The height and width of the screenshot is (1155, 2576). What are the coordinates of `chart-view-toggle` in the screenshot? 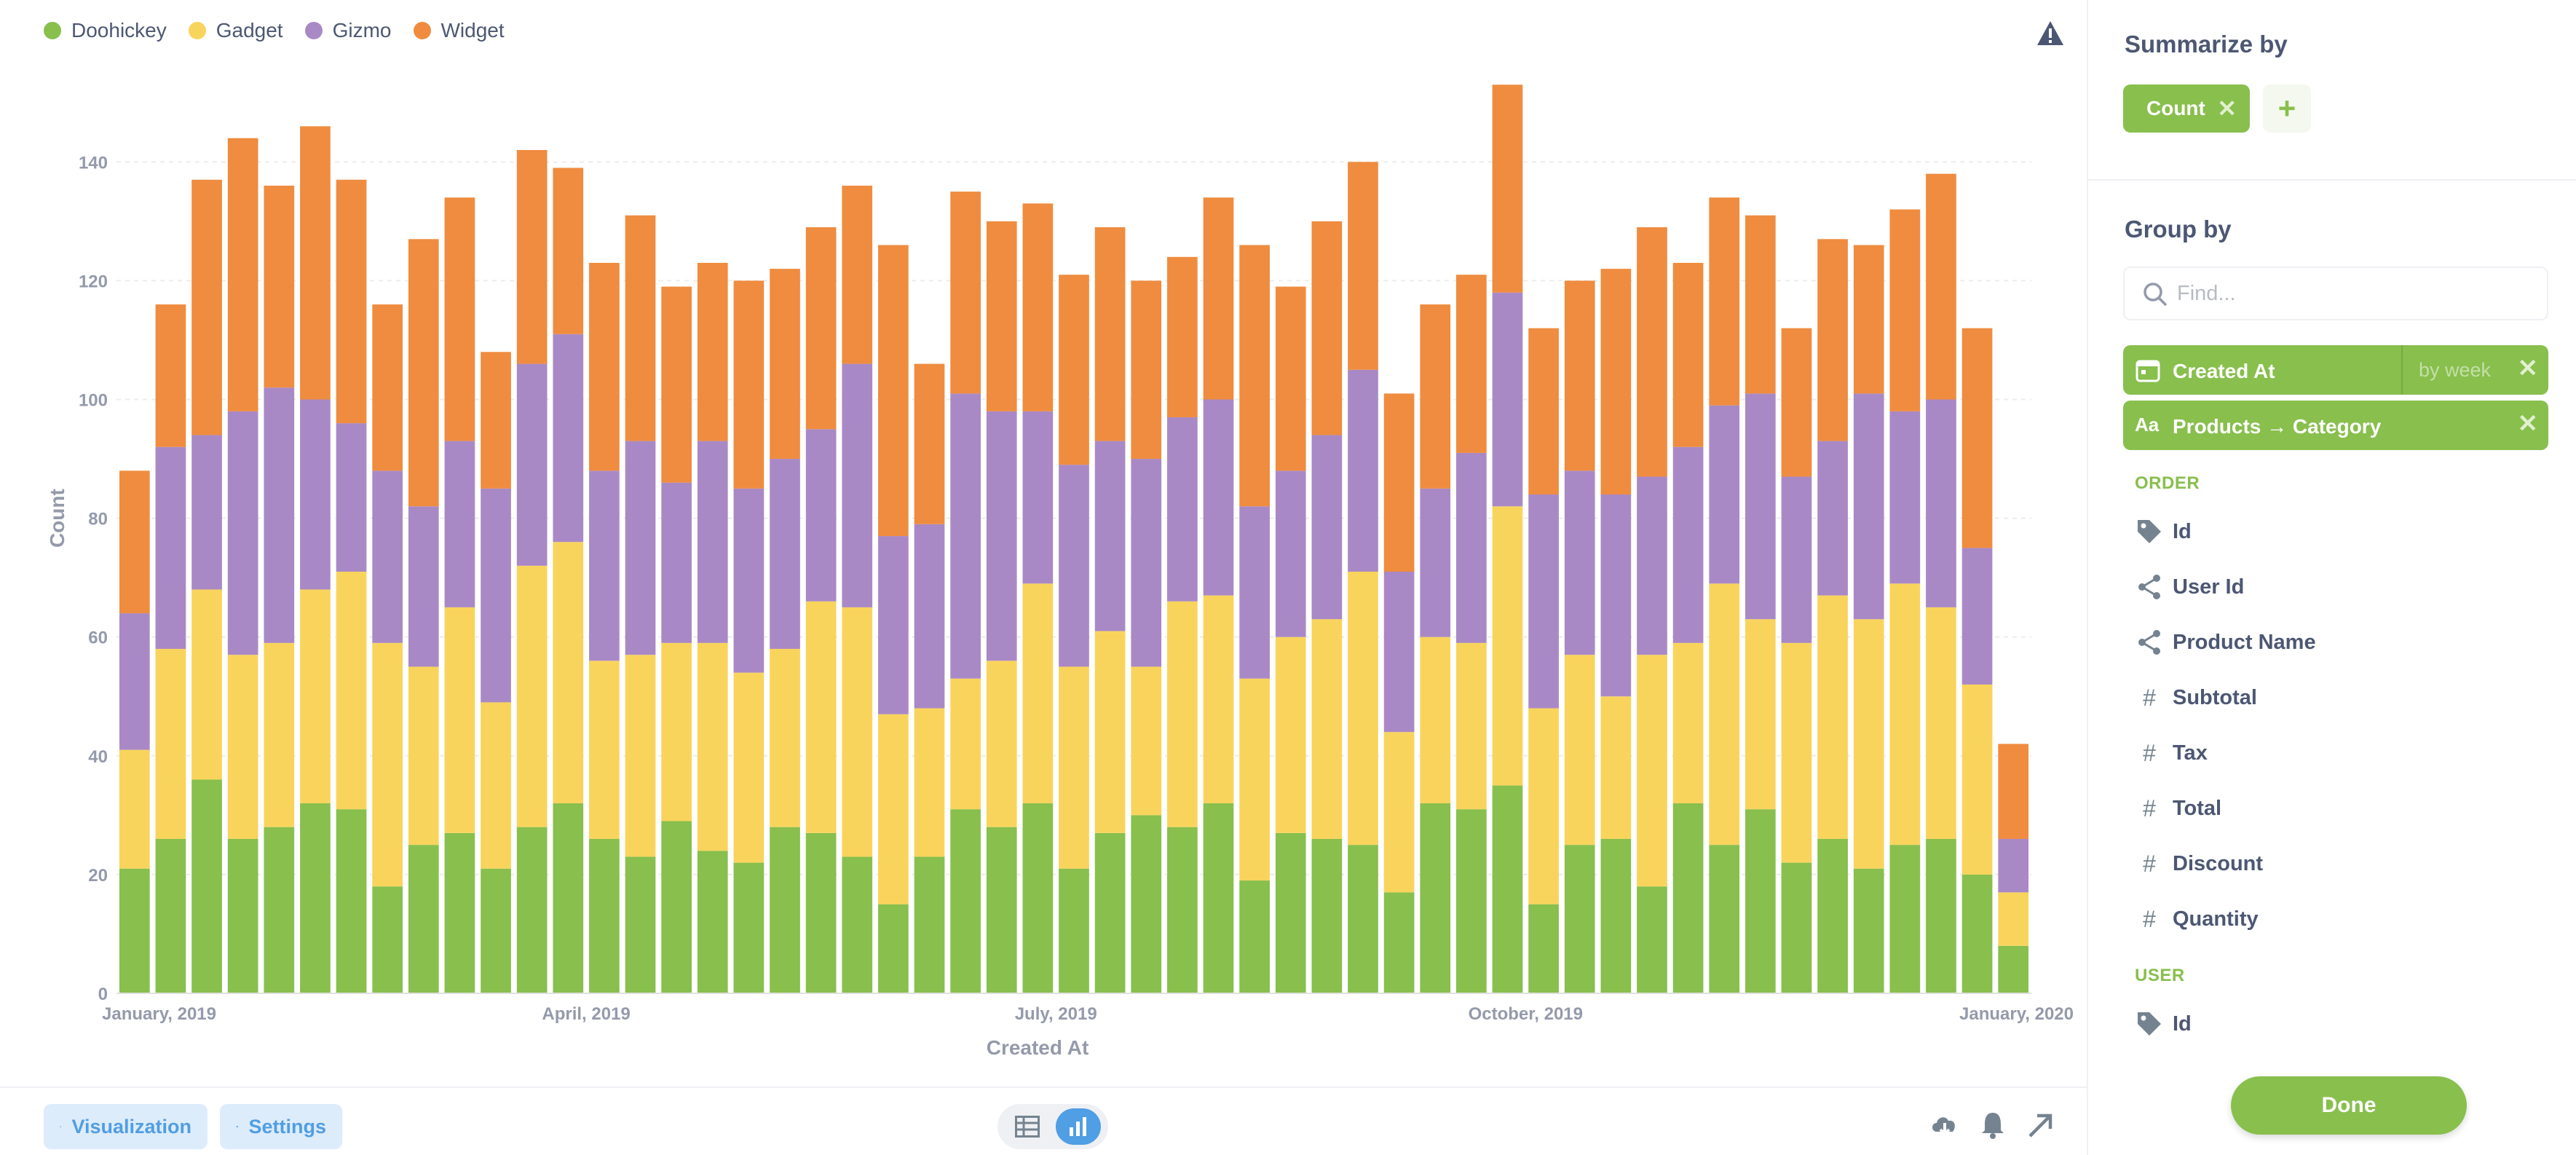 It's located at (1079, 1127).